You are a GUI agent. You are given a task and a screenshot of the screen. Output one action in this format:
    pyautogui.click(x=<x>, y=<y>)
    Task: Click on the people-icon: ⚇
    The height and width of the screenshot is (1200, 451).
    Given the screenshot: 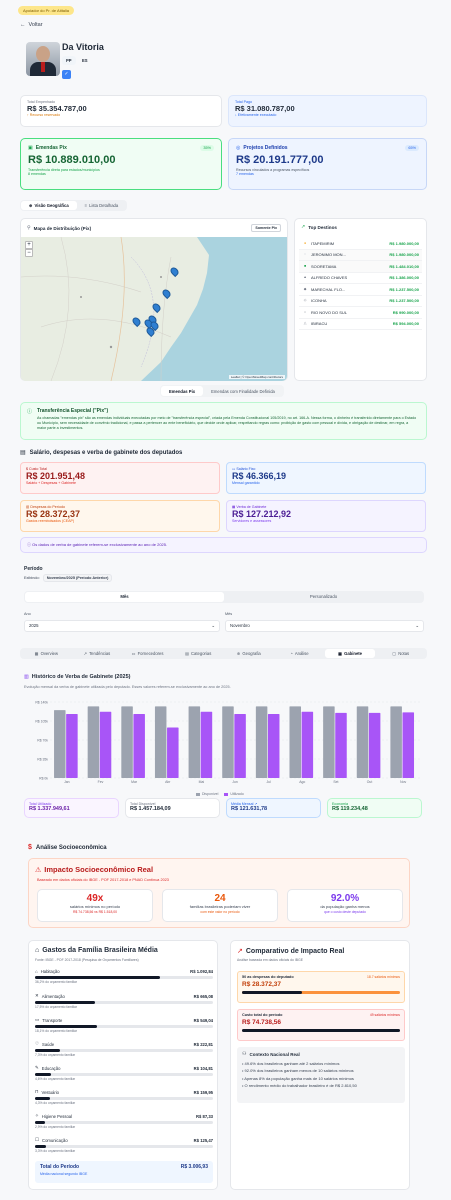 What is the action you would take?
    pyautogui.click(x=244, y=1054)
    